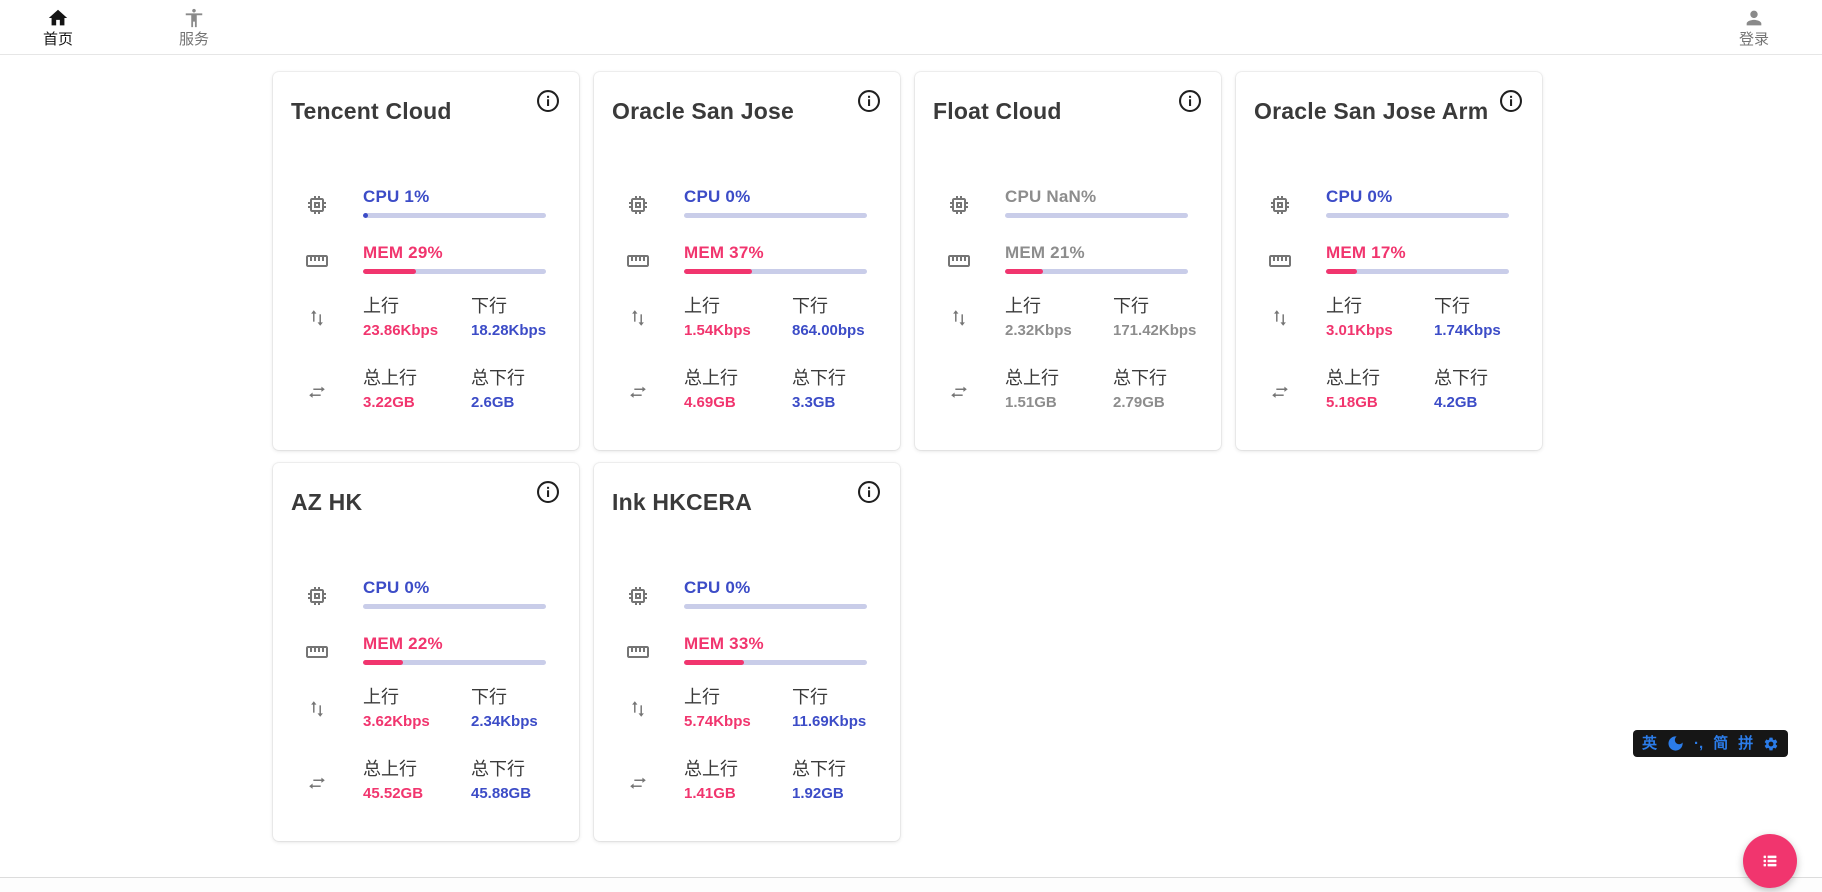 The height and width of the screenshot is (892, 1822). What do you see at coordinates (829, 721) in the screenshot?
I see `download-value: 11.69Kbps` at bounding box center [829, 721].